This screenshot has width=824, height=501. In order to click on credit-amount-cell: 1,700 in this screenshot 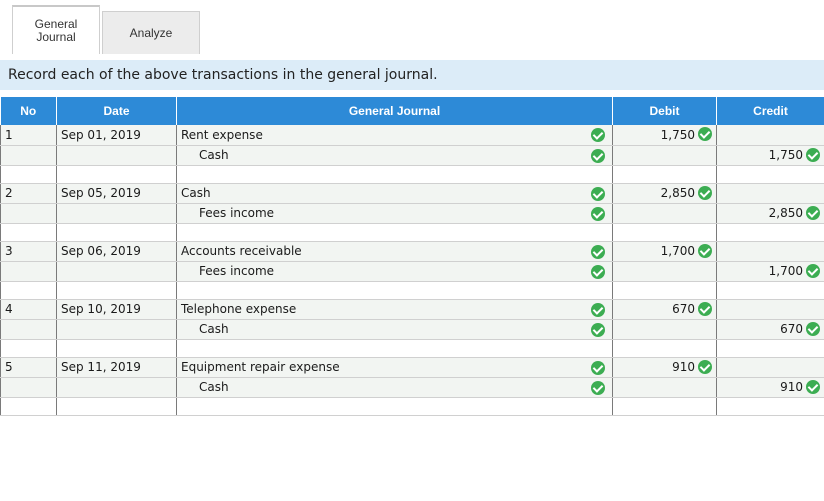, I will do `click(770, 271)`.